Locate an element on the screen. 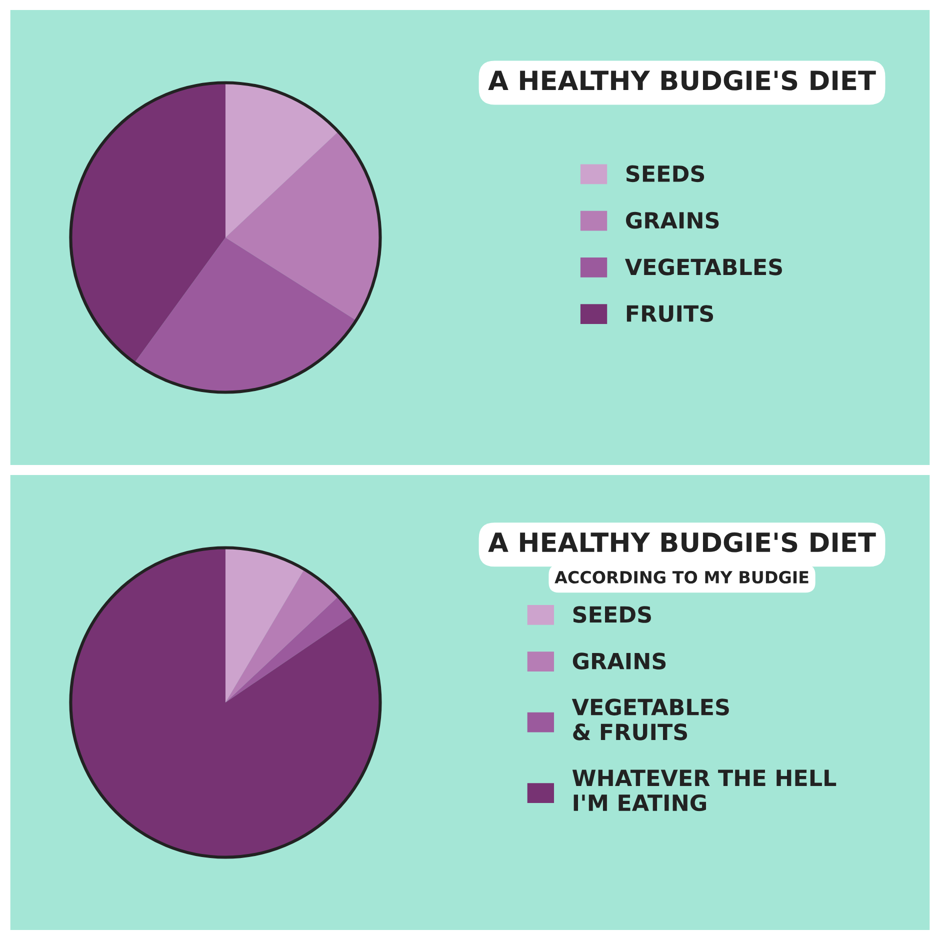 Image resolution: width=940 pixels, height=940 pixels. legend-label: WHATEVER THE HELL I'M EATING is located at coordinates (704, 791).